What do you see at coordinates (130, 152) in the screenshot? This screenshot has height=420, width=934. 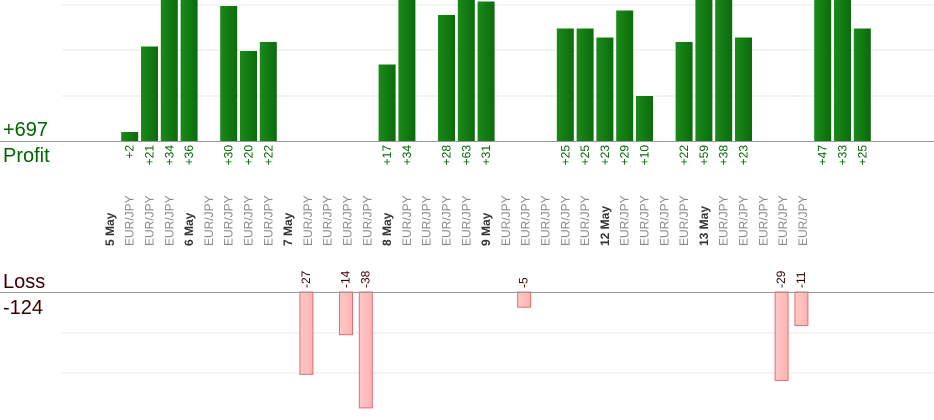 I see `profit-value-label: +2` at bounding box center [130, 152].